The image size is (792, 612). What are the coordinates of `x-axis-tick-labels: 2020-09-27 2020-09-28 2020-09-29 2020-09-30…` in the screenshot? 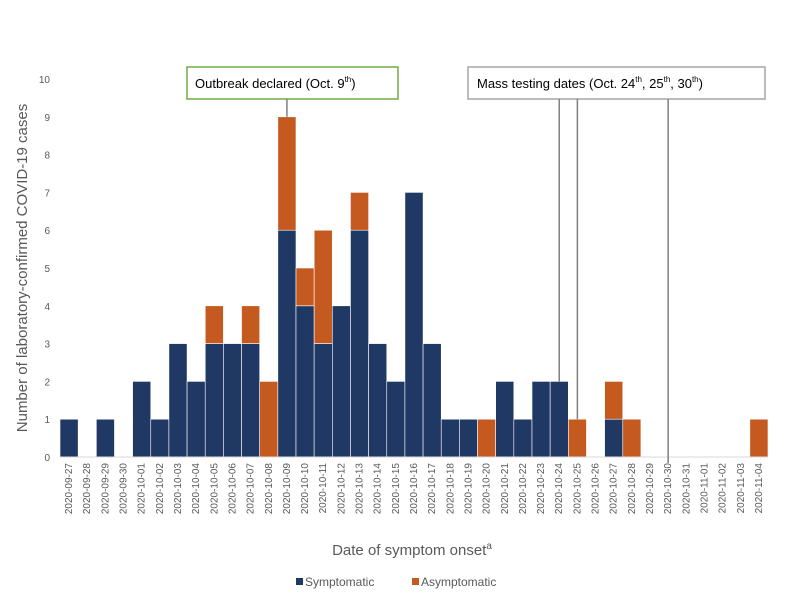 It's located at (414, 489).